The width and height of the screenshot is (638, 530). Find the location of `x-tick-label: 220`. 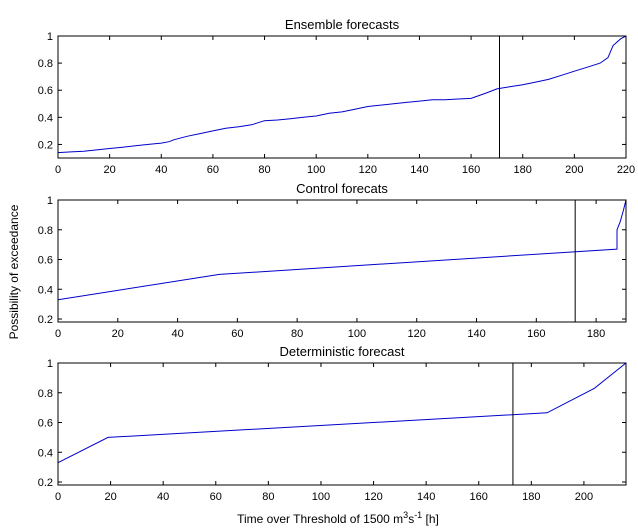

x-tick-label: 220 is located at coordinates (626, 170).